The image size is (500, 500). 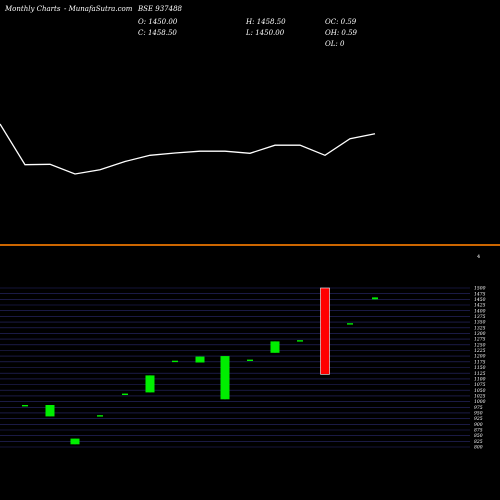 What do you see at coordinates (478, 408) in the screenshot?
I see `y-tick-label: 975` at bounding box center [478, 408].